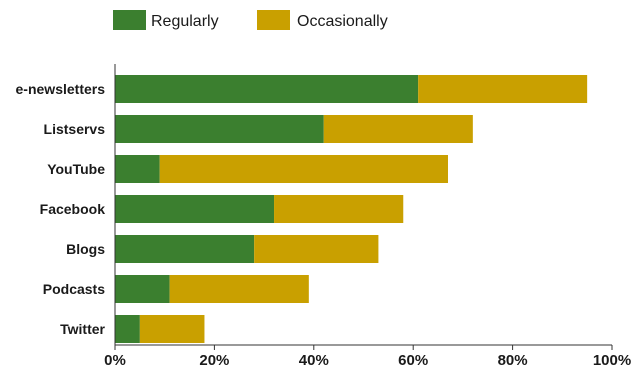 The height and width of the screenshot is (370, 639). What do you see at coordinates (76, 169) in the screenshot?
I see `category-label-youtube: YouTube` at bounding box center [76, 169].